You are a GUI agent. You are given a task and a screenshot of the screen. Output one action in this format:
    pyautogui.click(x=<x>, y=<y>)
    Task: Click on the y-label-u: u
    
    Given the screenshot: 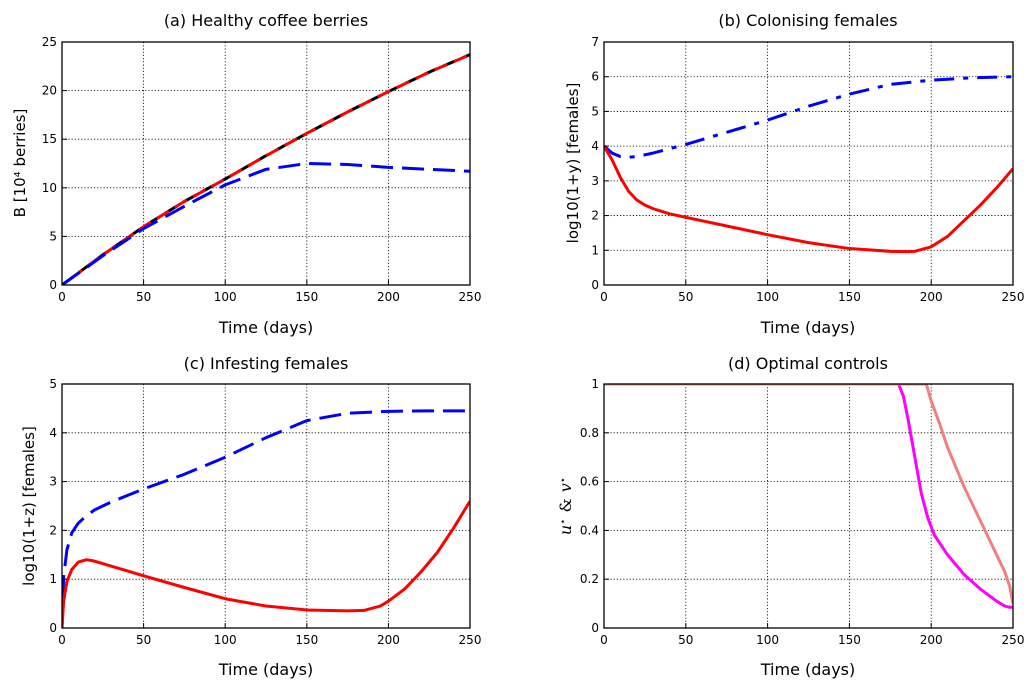 What is the action you would take?
    pyautogui.click(x=565, y=530)
    